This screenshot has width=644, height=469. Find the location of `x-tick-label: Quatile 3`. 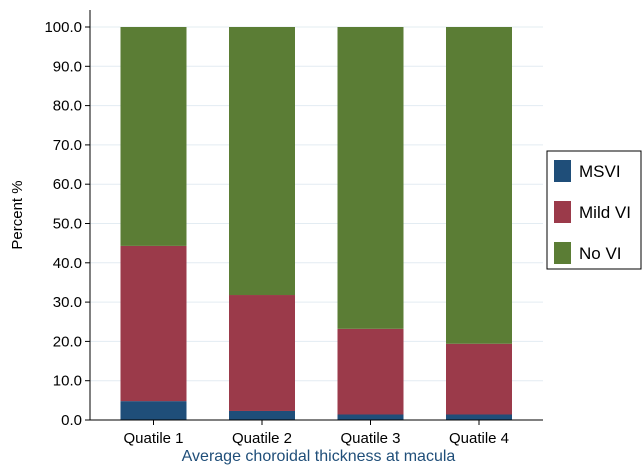

x-tick-label: Quatile 3 is located at coordinates (370, 438).